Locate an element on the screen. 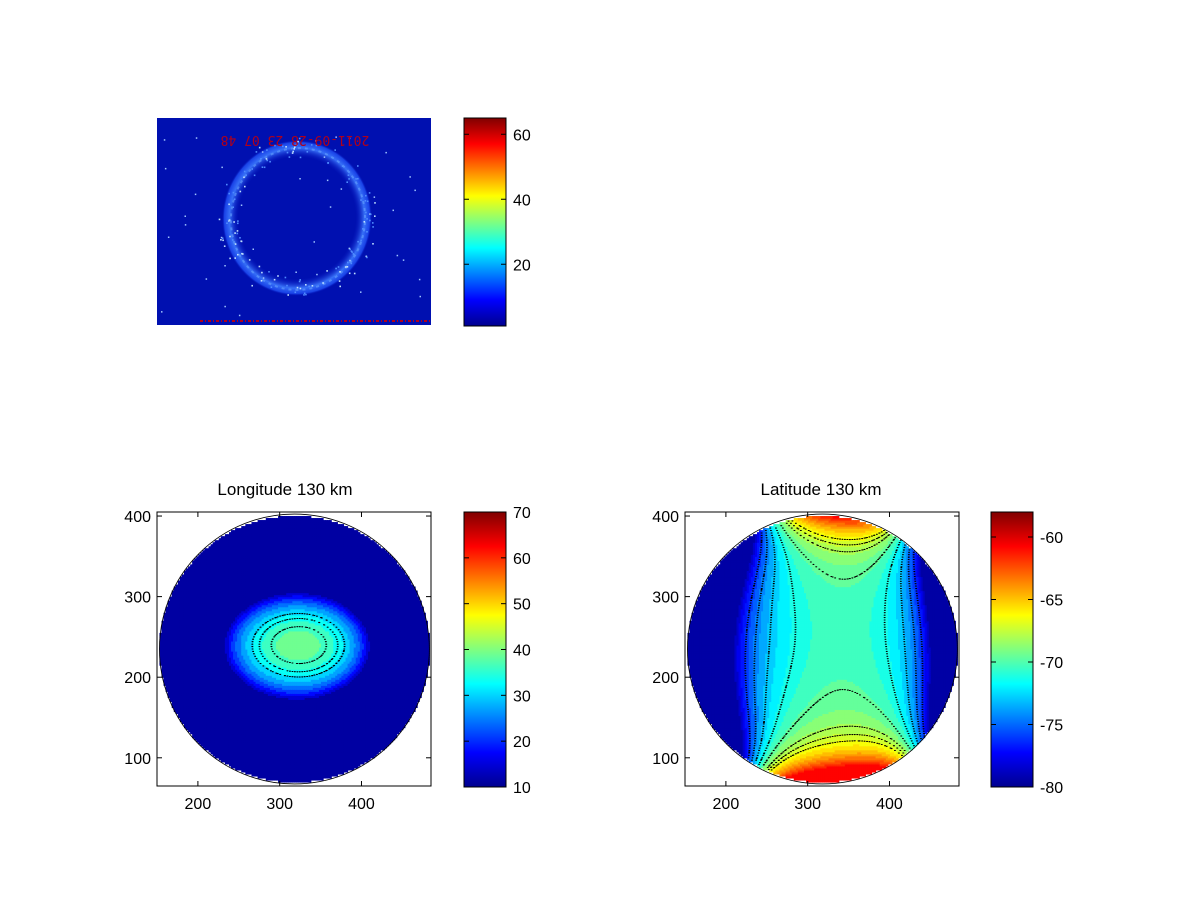 The image size is (1200, 901). background-speckle is located at coordinates (341, 189).